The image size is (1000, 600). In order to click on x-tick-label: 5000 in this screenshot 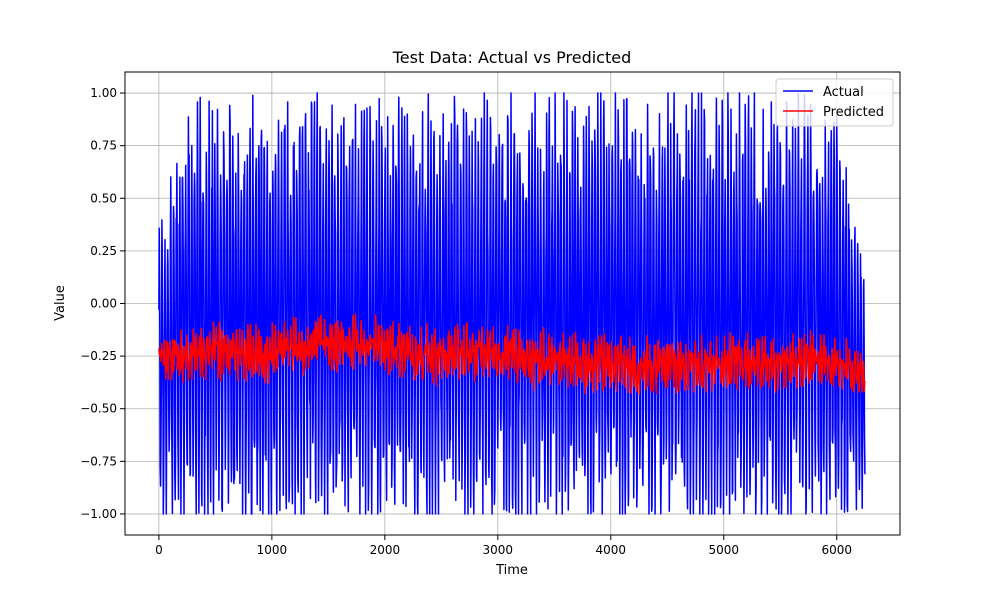, I will do `click(723, 550)`.